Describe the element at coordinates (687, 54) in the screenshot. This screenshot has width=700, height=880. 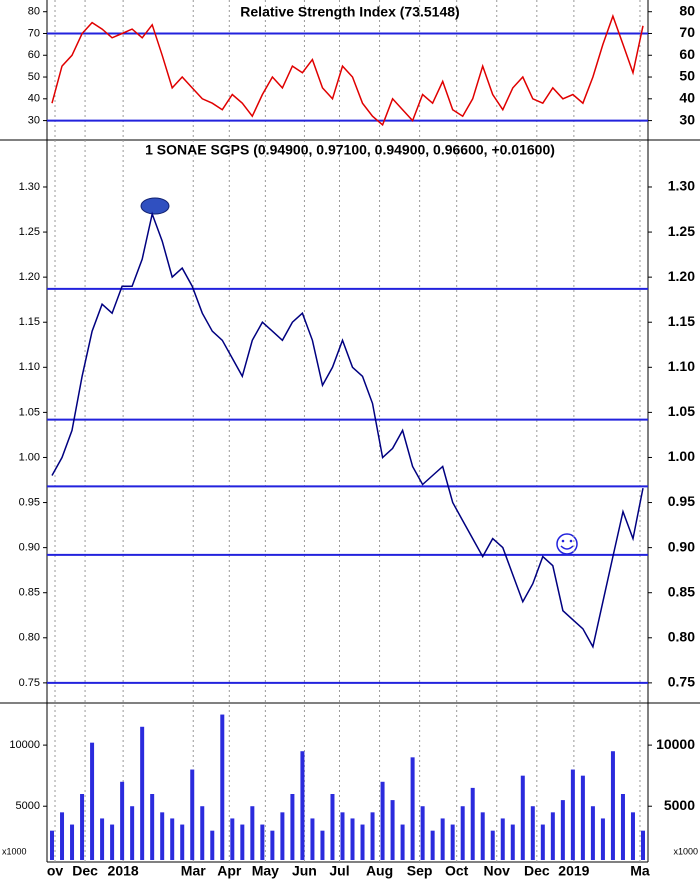
I see `y-tick-label-right: 60` at that location.